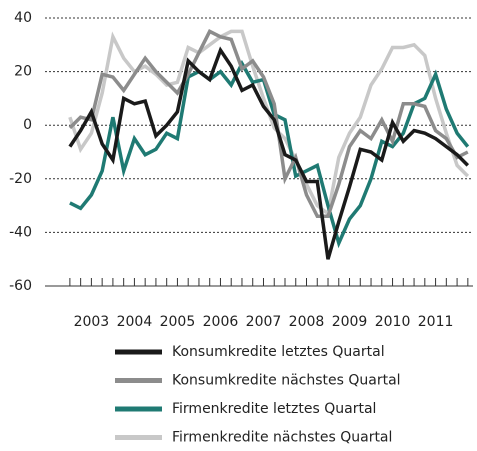  I want to click on x-tick-label: 2008, so click(307, 322).